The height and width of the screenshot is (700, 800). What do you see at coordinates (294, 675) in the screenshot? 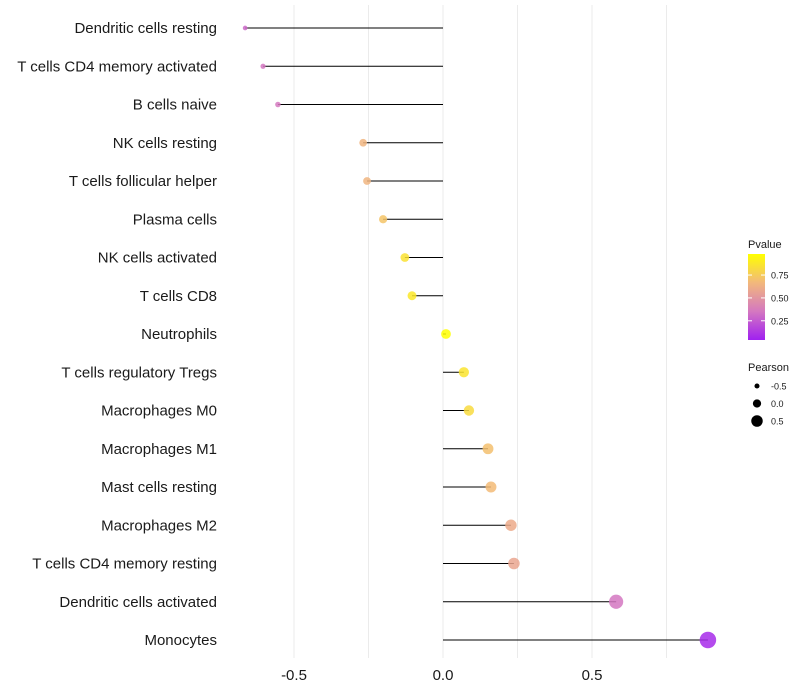
I see `x-tick-label: -0.5` at bounding box center [294, 675].